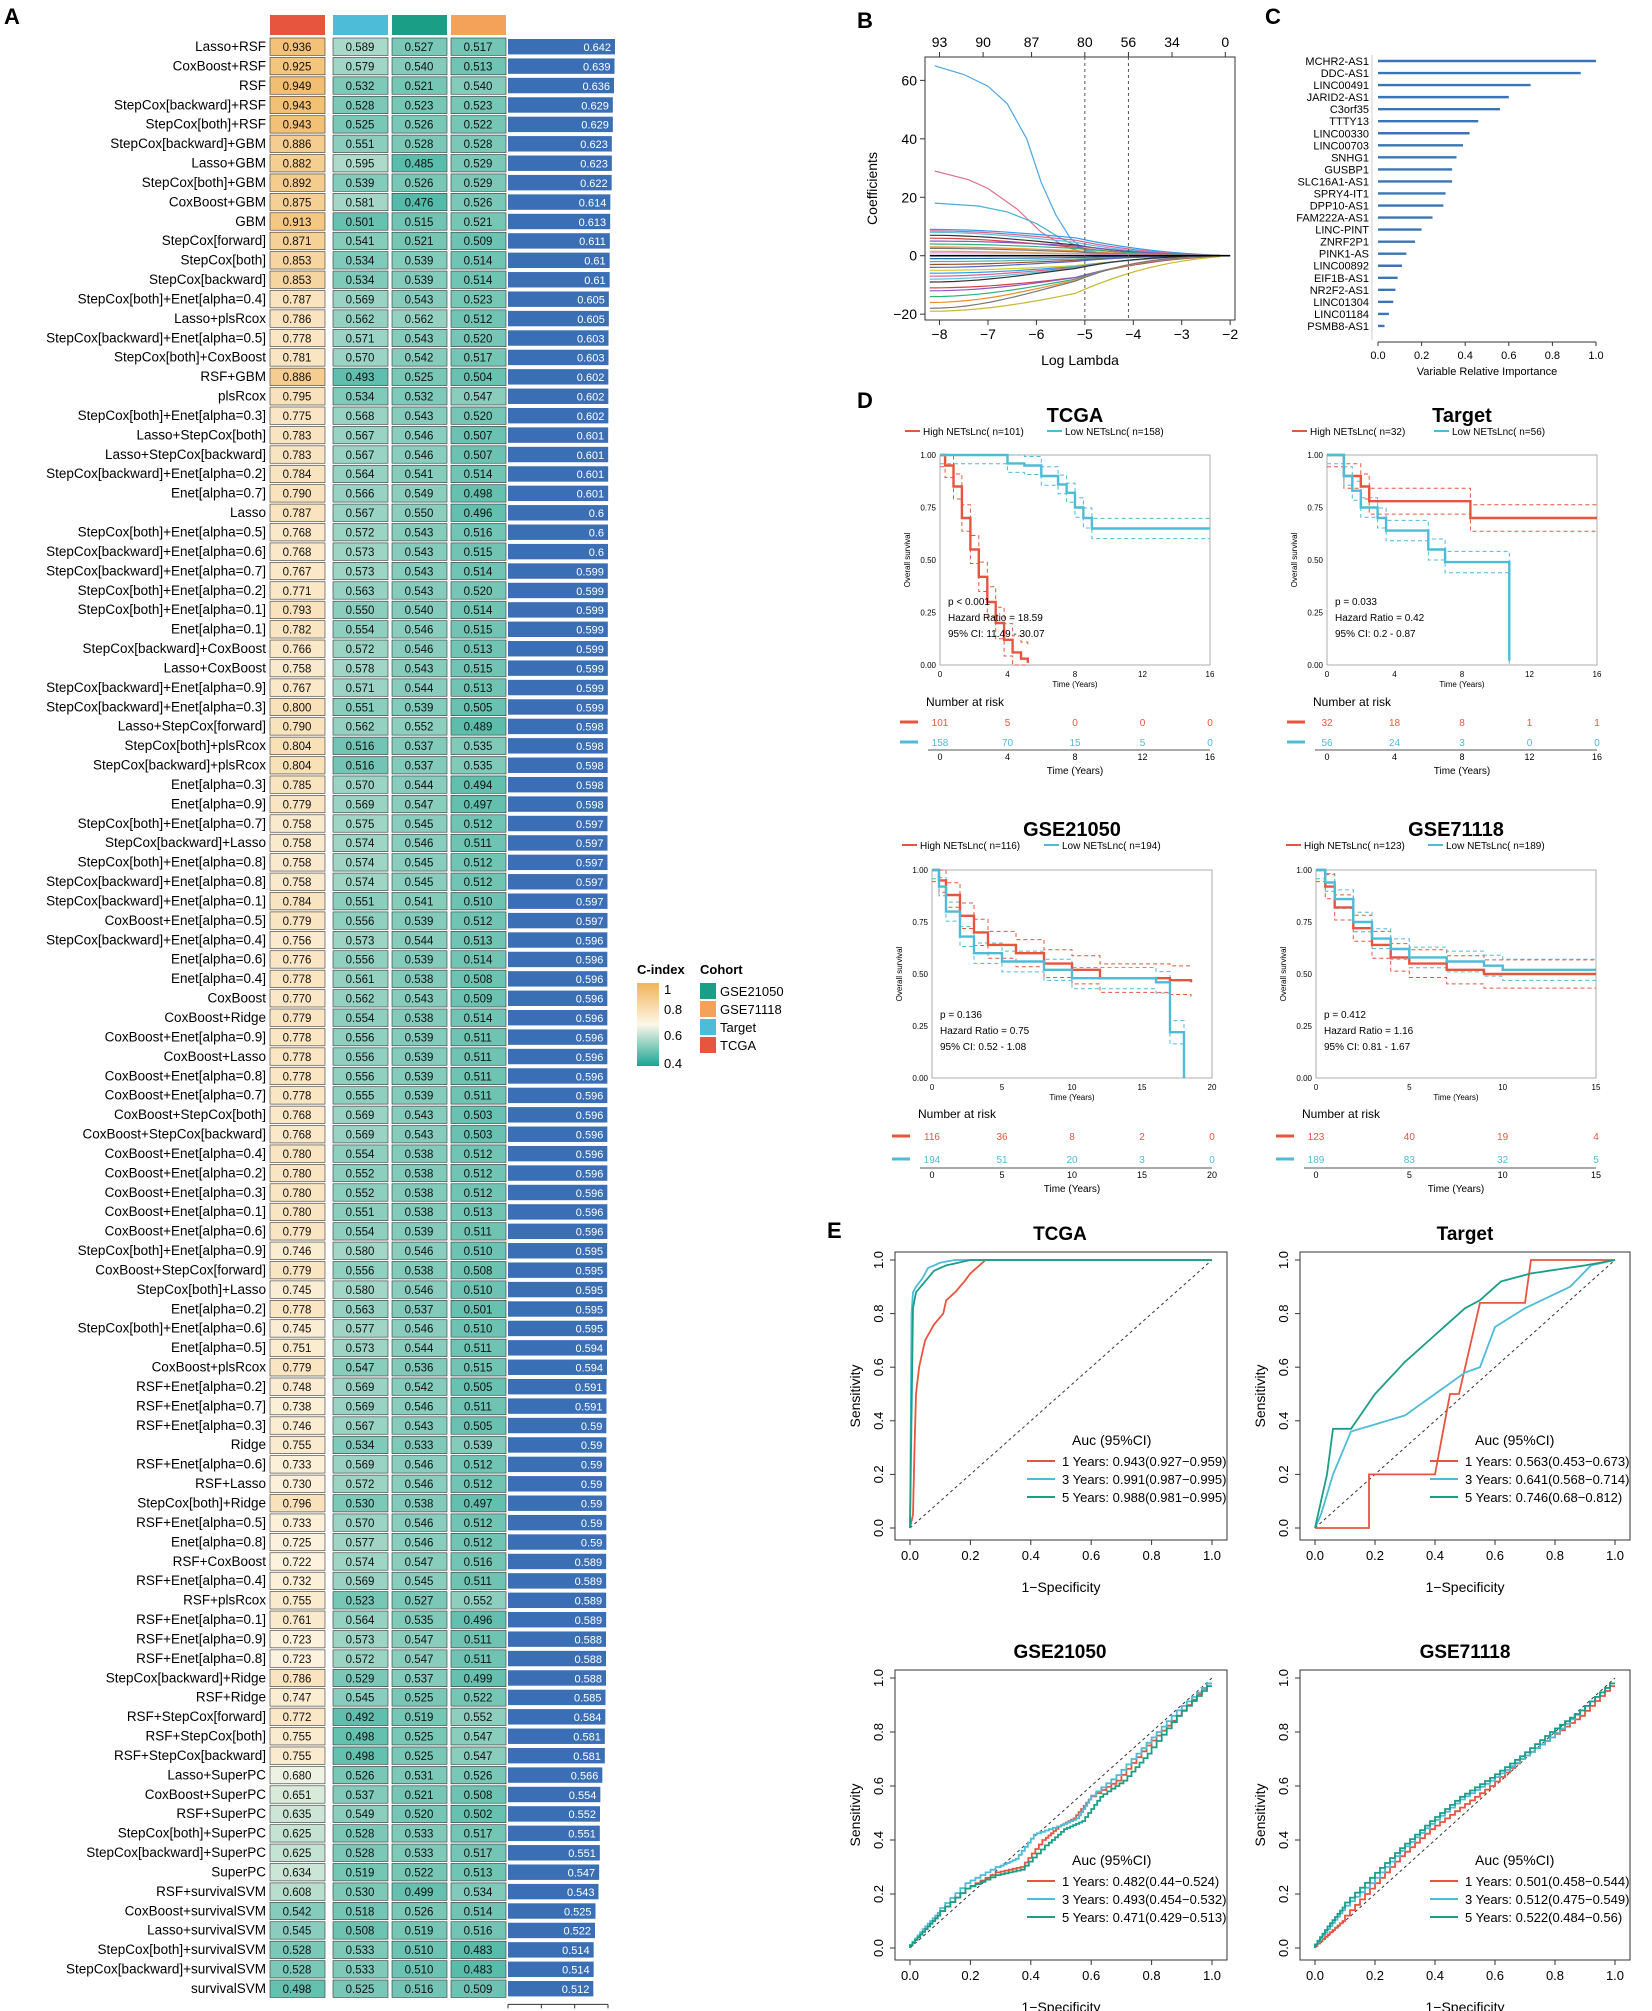 This screenshot has height=2011, width=1652. I want to click on low-survival-curve, so click(1456, 919).